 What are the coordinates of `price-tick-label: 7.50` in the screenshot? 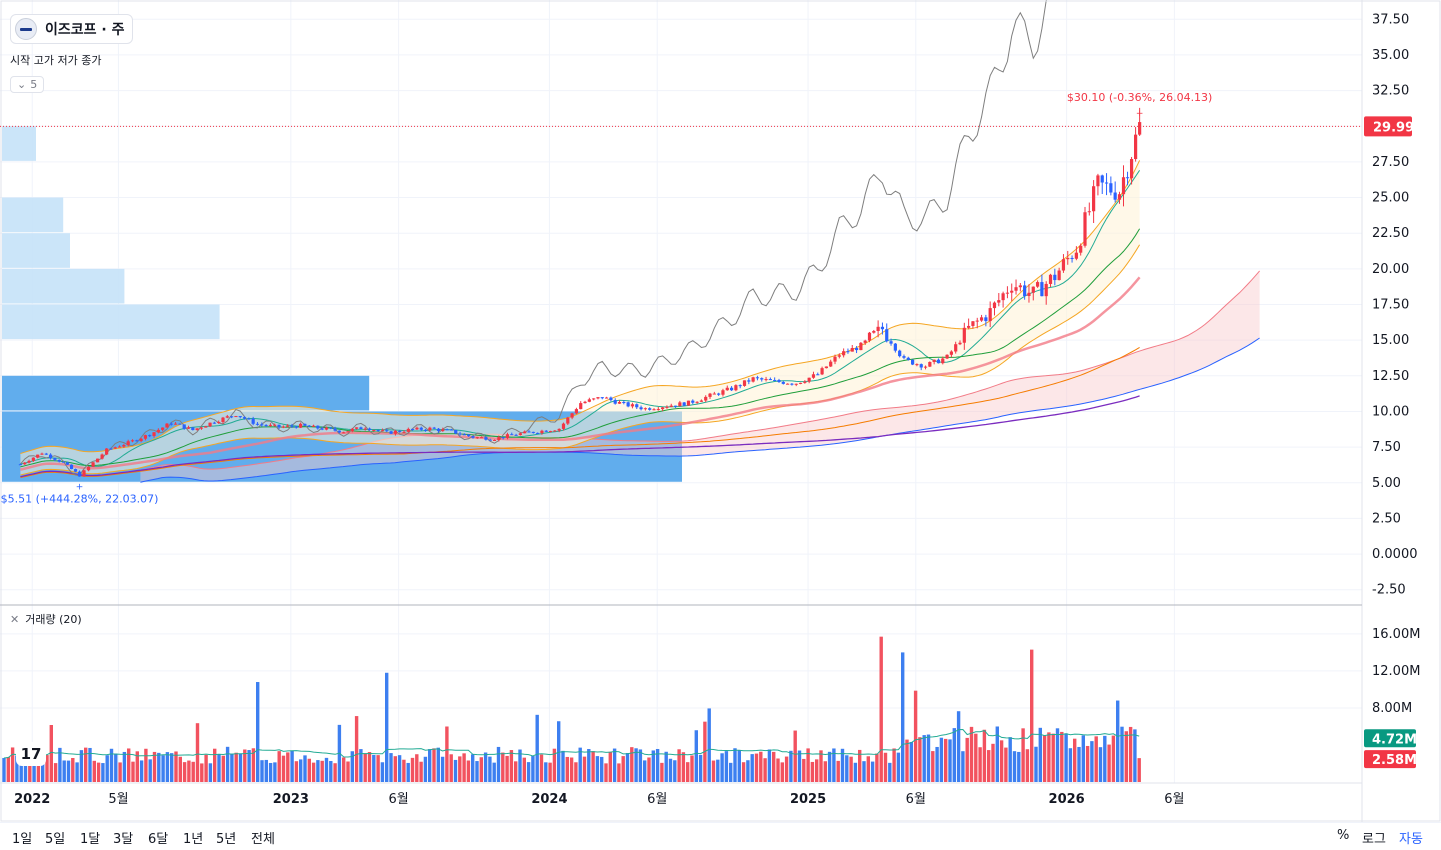 It's located at (1386, 447).